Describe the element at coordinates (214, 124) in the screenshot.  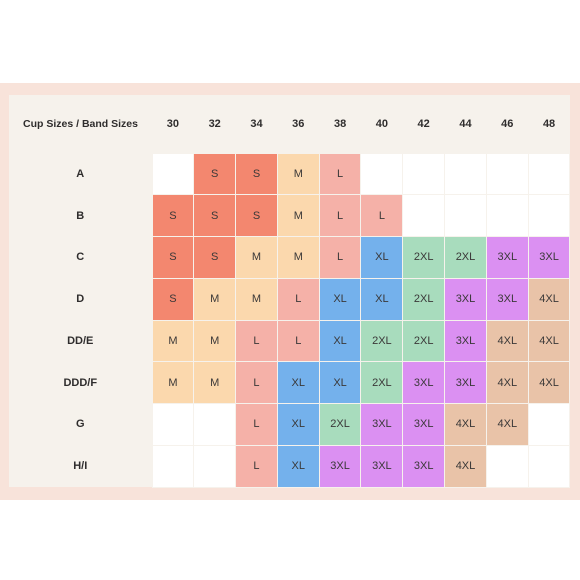
I see `band-size-header: 32` at that location.